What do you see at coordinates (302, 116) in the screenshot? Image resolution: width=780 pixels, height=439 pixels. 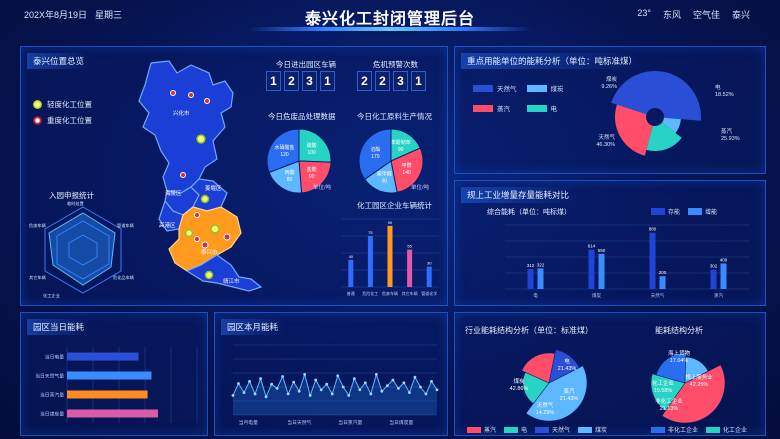 I see `waste-pie-title: 今日危废品处理数据` at bounding box center [302, 116].